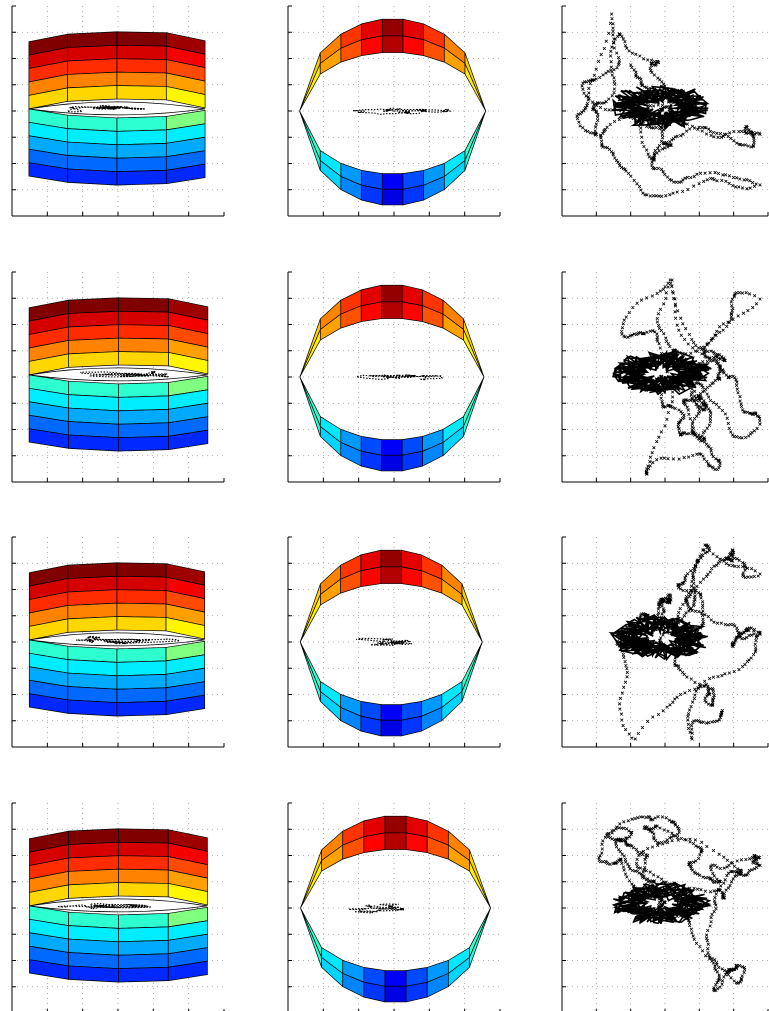  Describe the element at coordinates (118, 377) in the screenshot. I see `subplot-r2-c1` at that location.